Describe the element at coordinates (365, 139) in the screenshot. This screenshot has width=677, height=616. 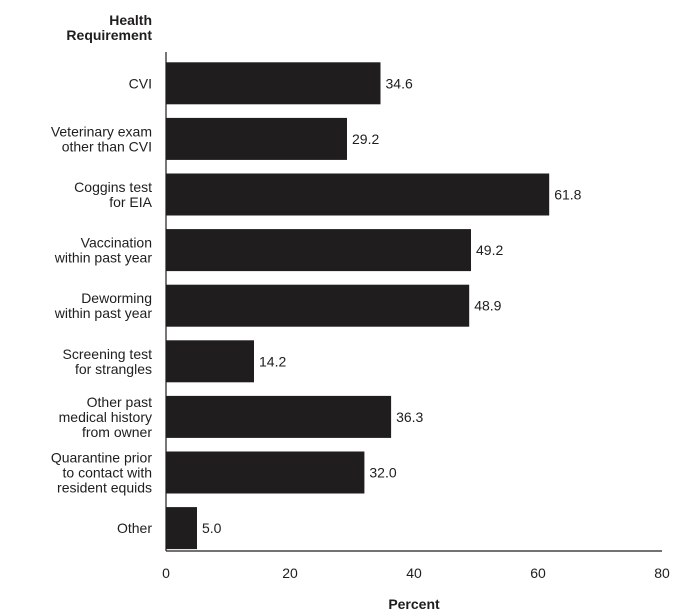
I see `value-label: 29.2` at that location.